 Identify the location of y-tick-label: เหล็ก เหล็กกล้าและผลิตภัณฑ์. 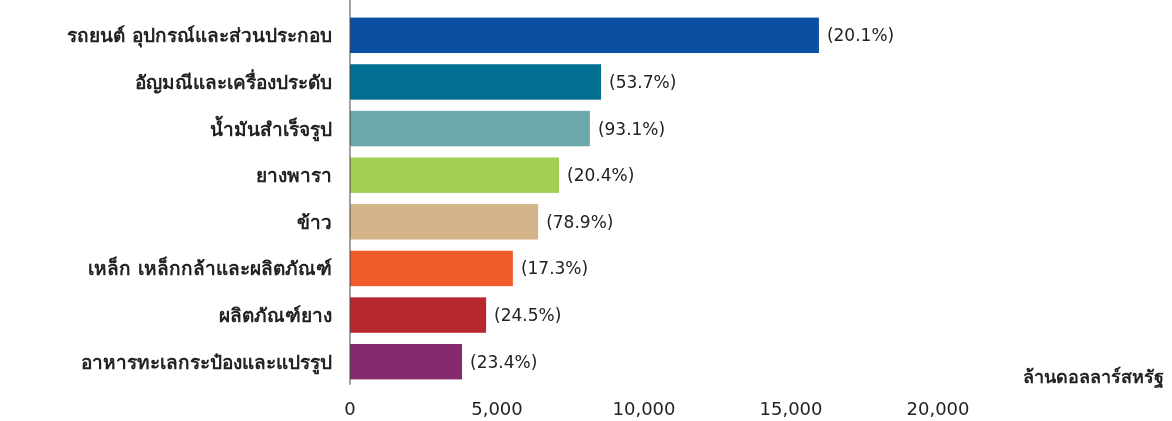
(210, 268).